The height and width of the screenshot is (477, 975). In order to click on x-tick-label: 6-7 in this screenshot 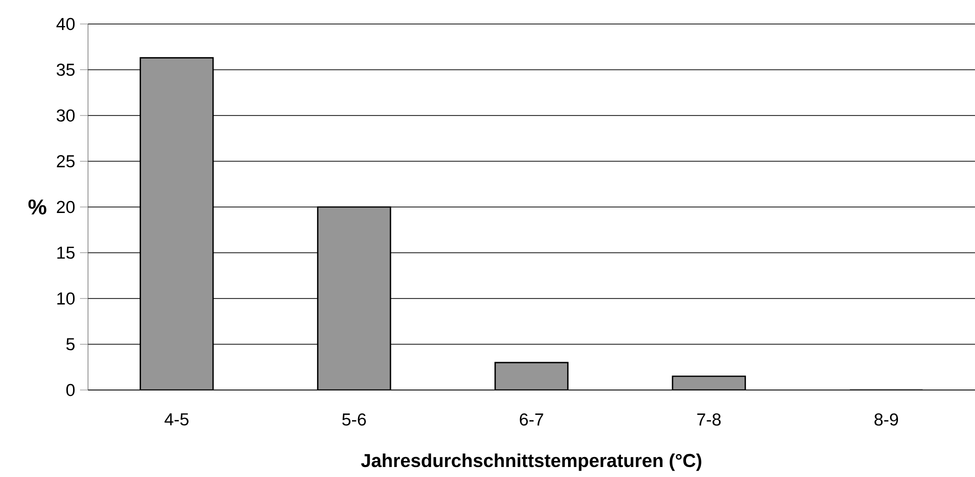, I will do `click(532, 419)`.